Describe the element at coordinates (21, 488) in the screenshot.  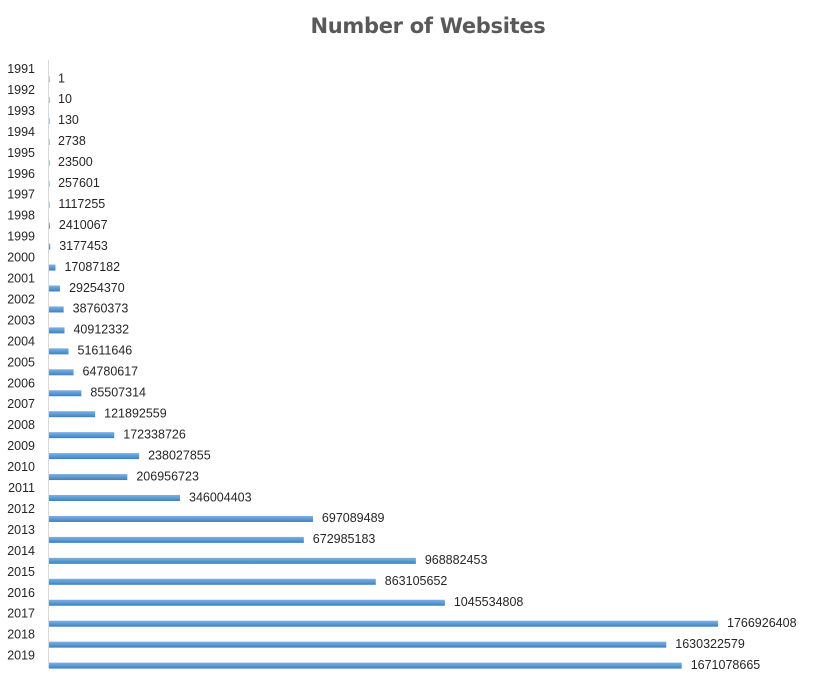
I see `category-label: 2011` at that location.